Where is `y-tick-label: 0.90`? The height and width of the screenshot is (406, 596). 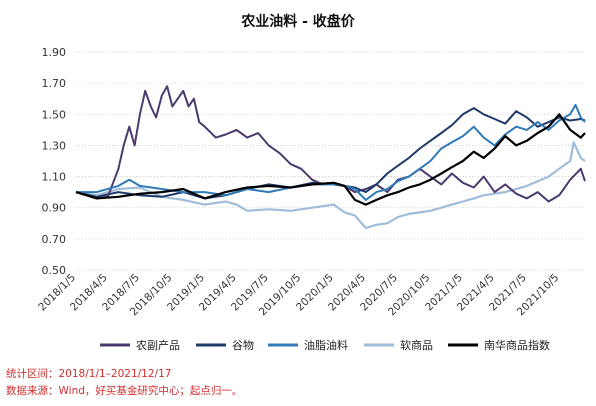 y-tick-label: 0.90 is located at coordinates (54, 208).